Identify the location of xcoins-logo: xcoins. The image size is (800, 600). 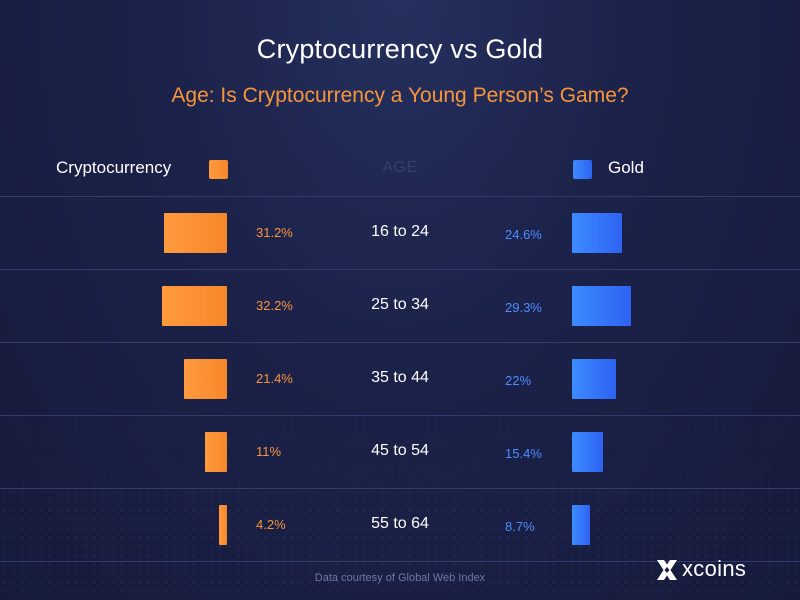
(710, 569).